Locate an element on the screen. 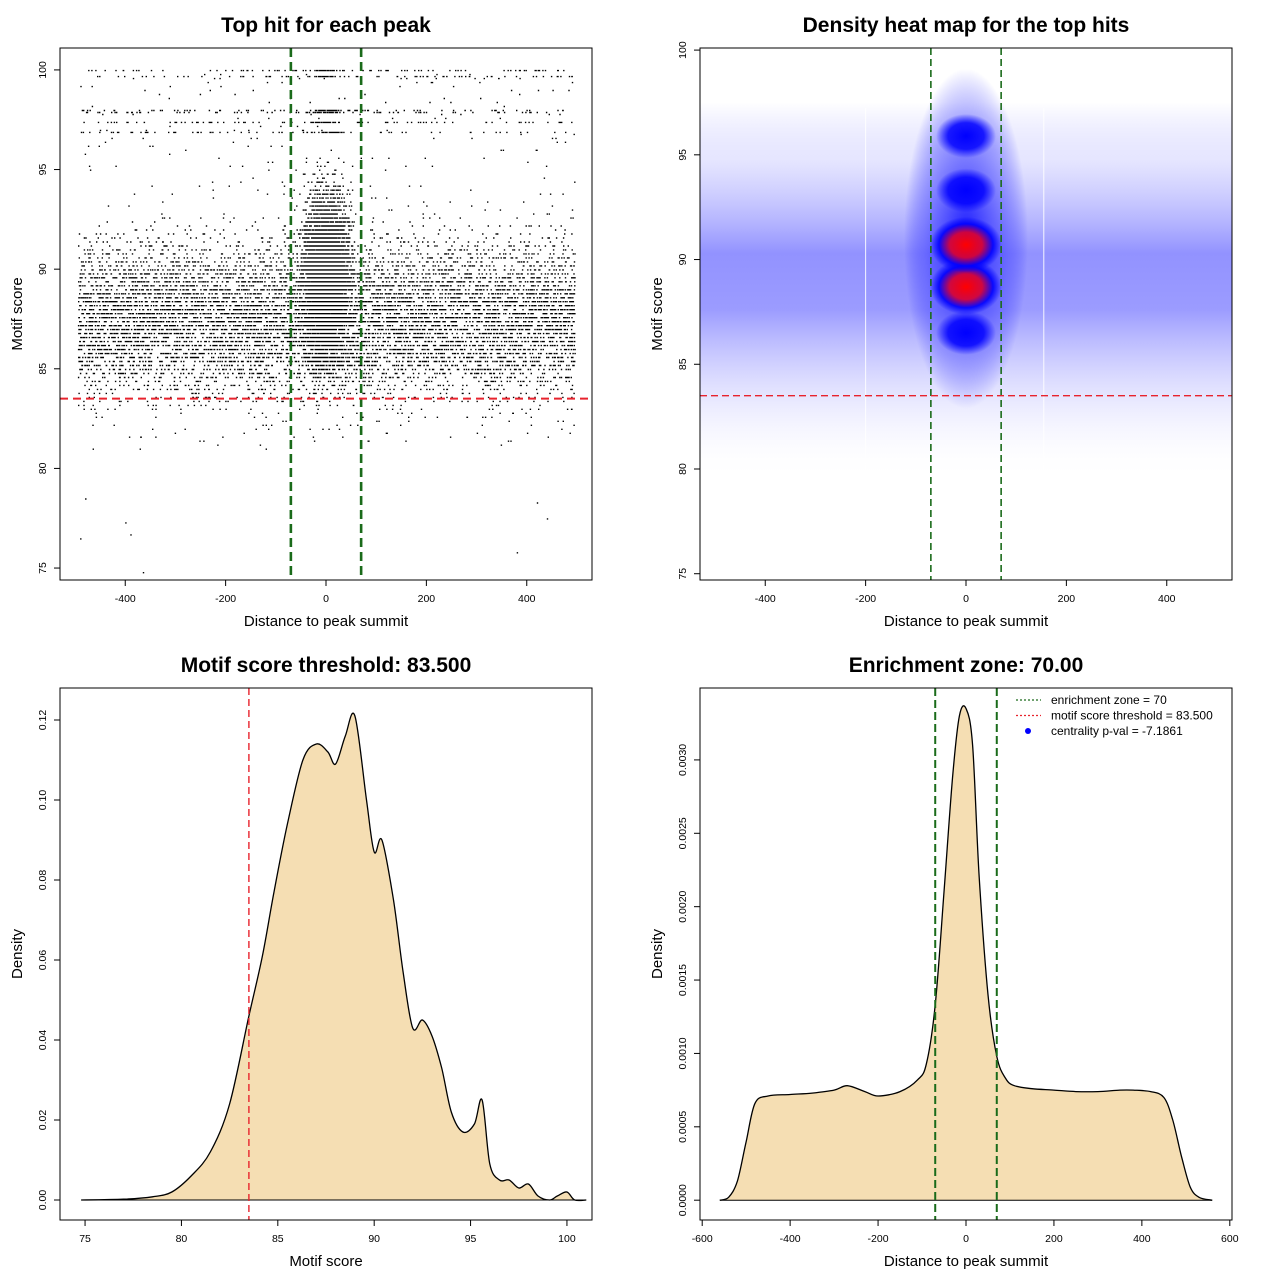 This screenshot has width=1280, height=1285. panel-1-y-axis-label: Motif score is located at coordinates (17, 313).